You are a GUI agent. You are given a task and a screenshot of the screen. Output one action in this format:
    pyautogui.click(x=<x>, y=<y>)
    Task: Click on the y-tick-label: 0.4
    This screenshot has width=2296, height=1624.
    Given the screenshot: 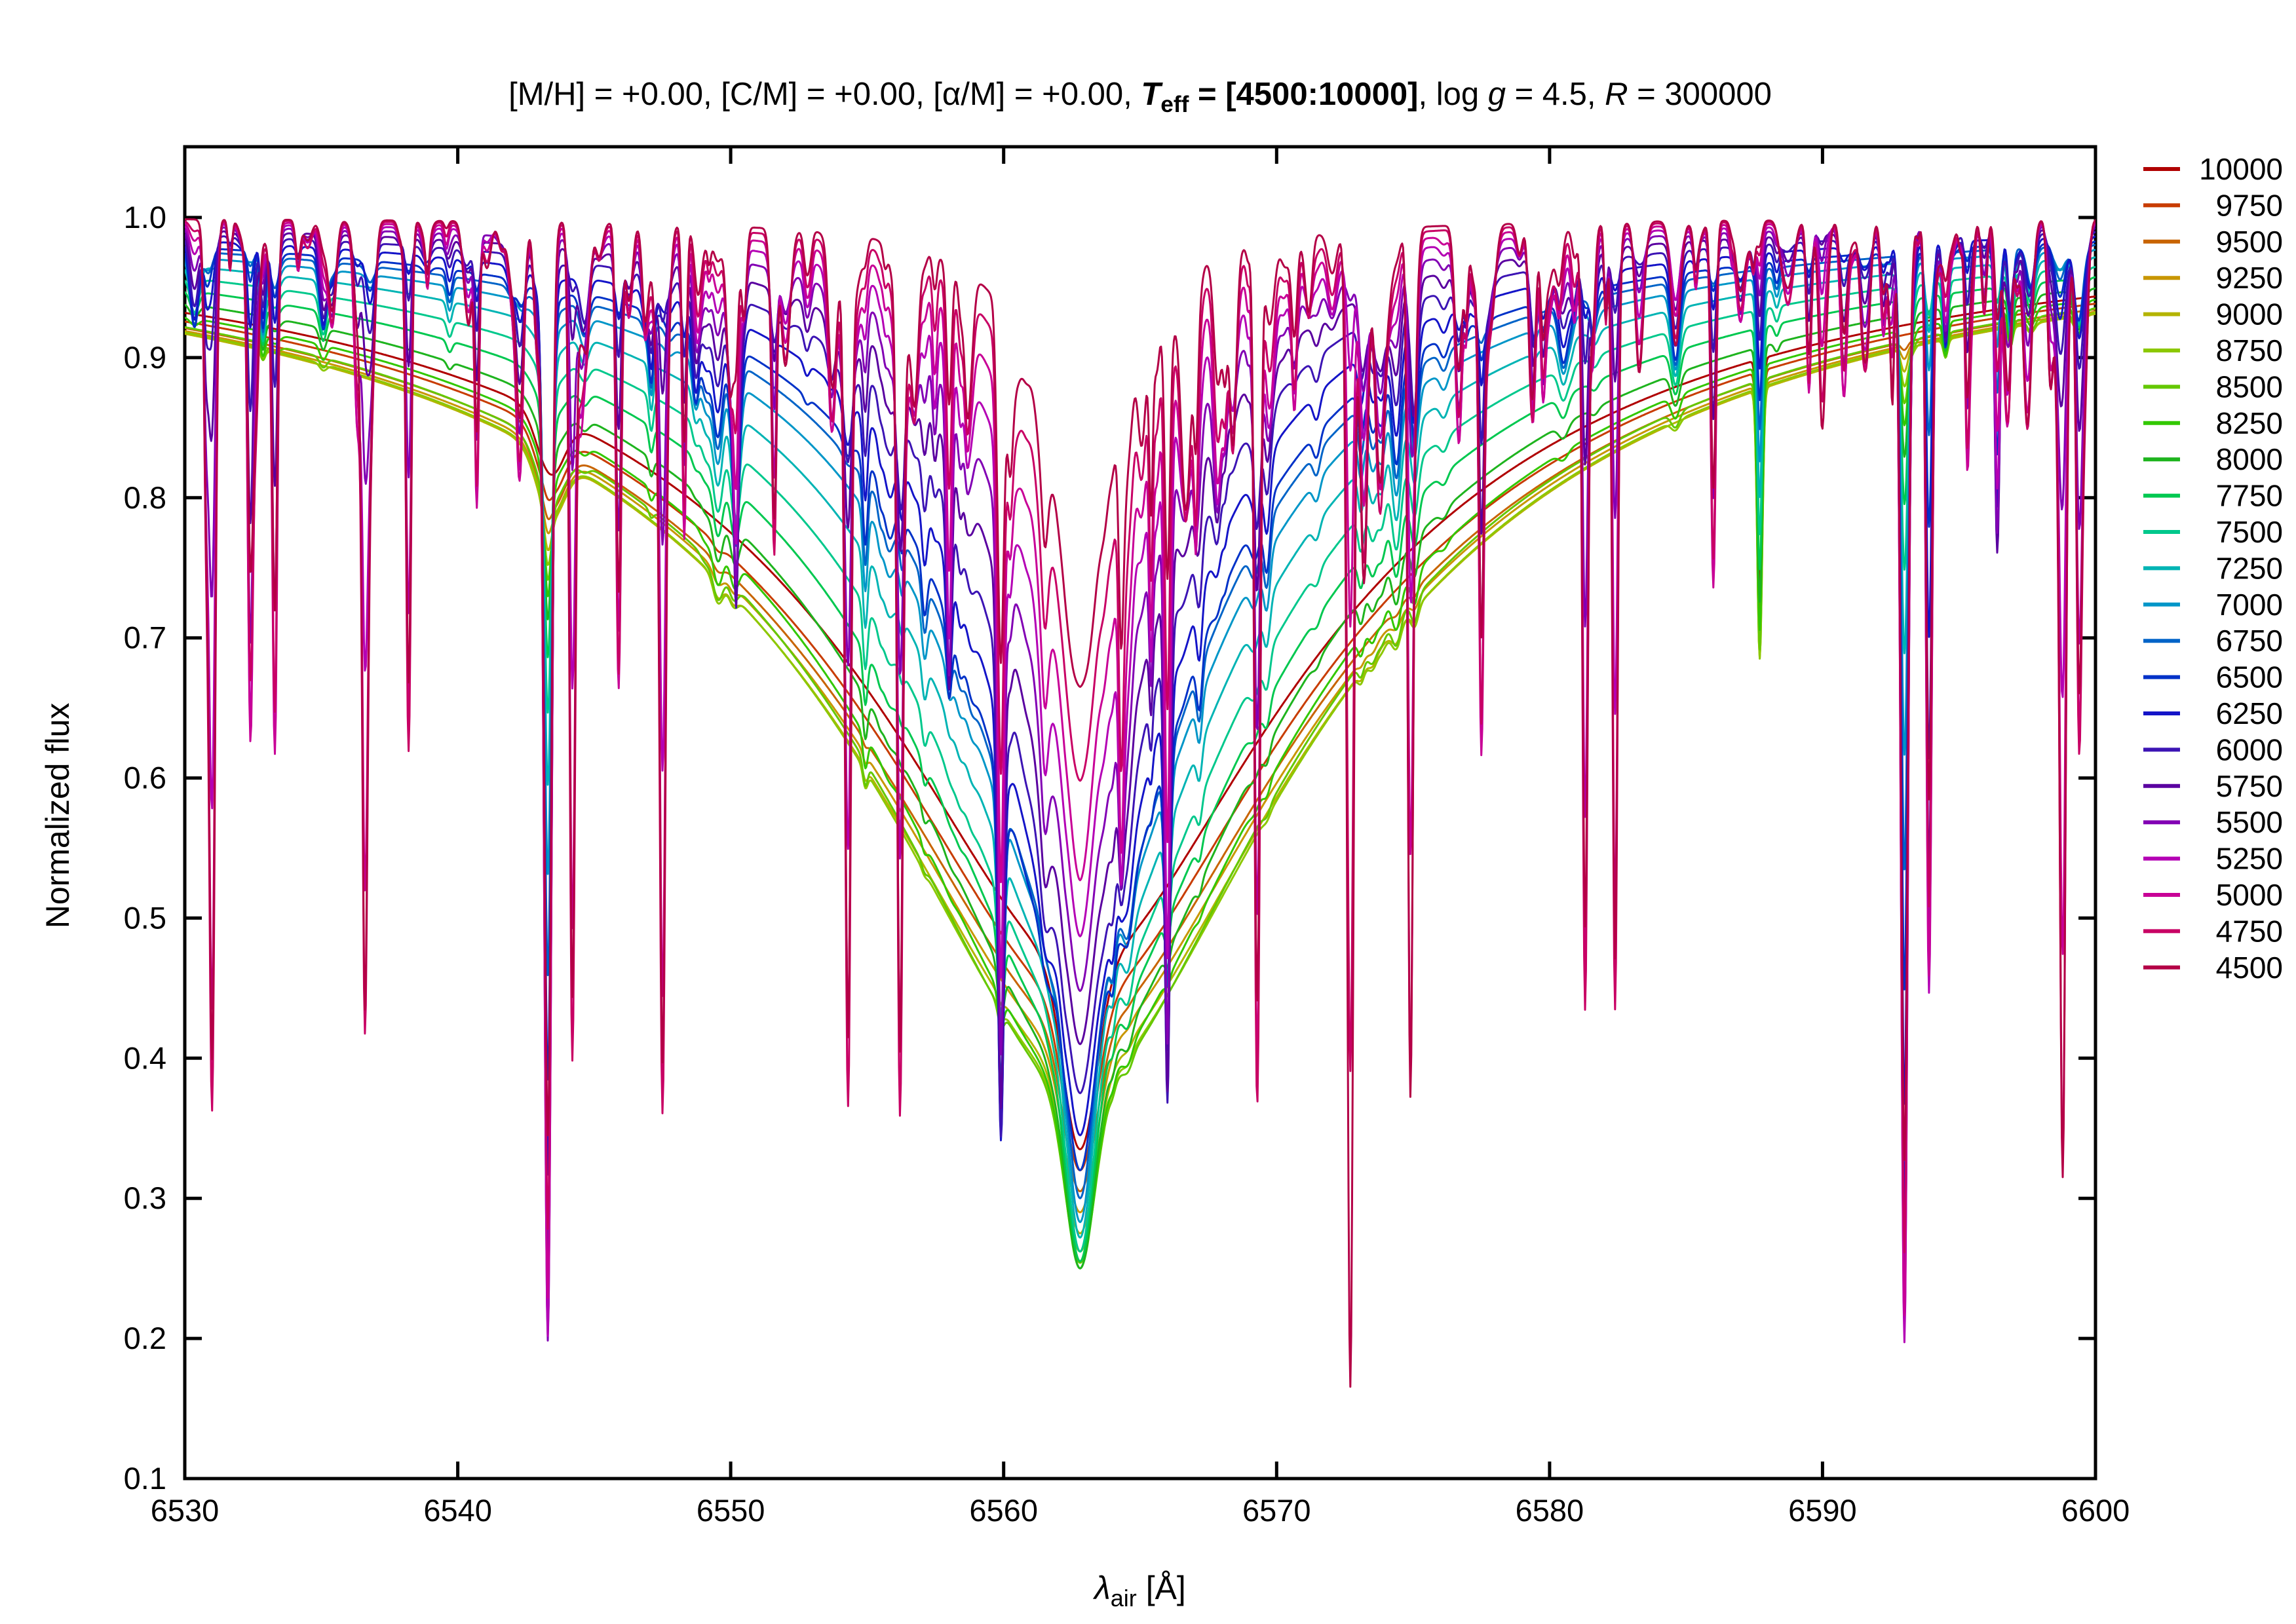 What is the action you would take?
    pyautogui.click(x=145, y=1057)
    